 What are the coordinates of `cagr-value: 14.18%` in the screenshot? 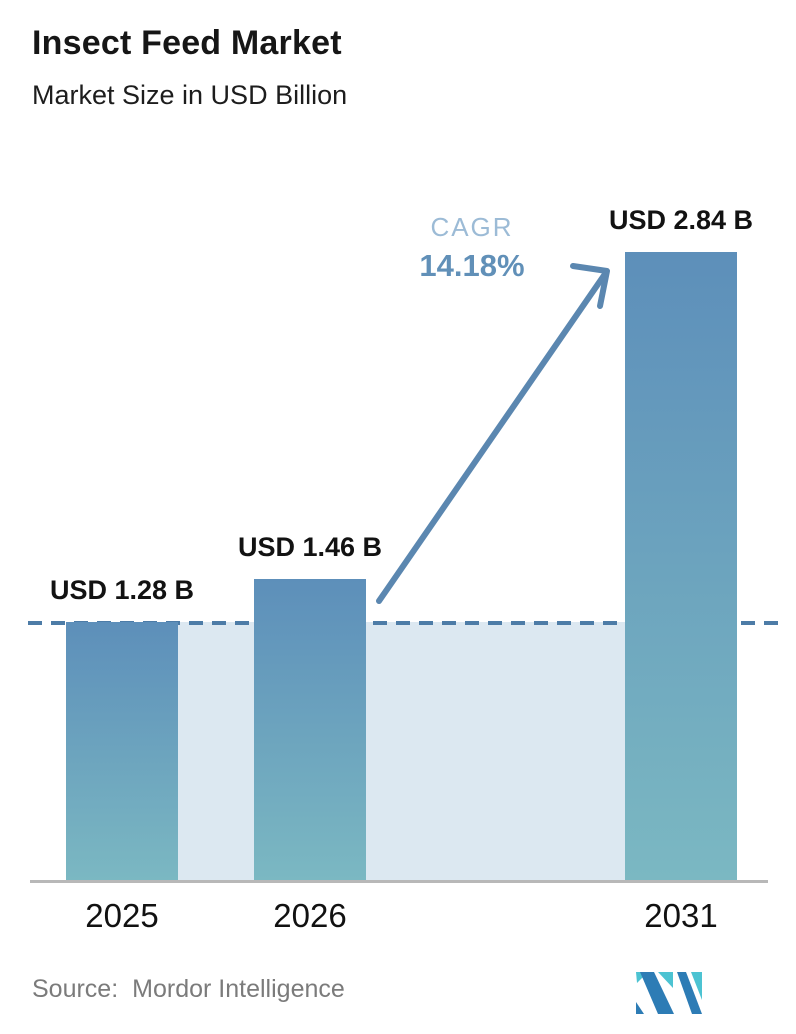 It's located at (472, 265).